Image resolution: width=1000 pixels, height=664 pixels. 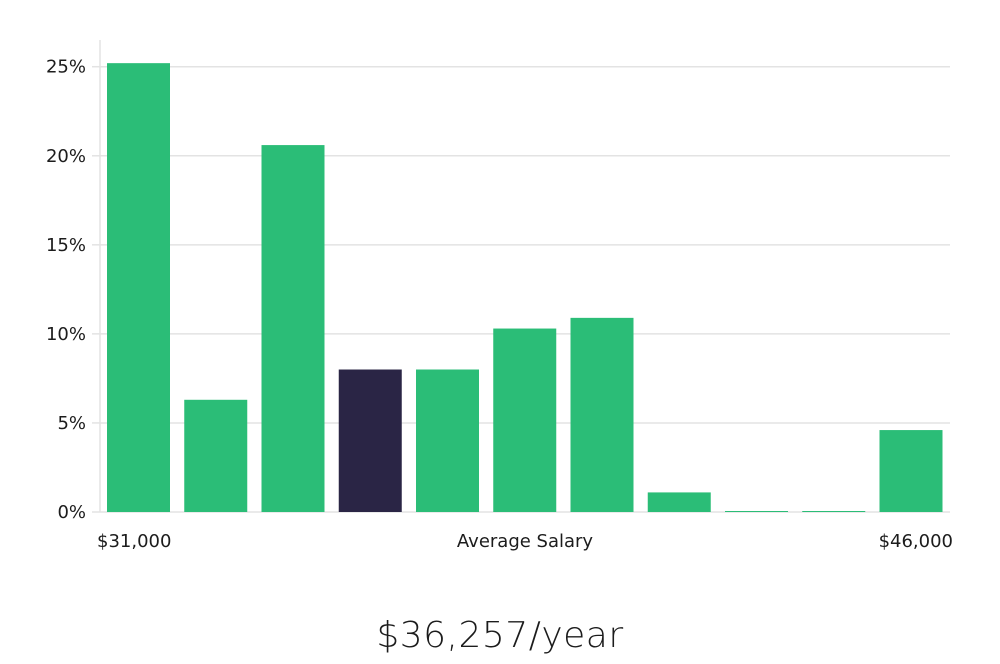 I want to click on x-start-label: $31,000, so click(x=134, y=541).